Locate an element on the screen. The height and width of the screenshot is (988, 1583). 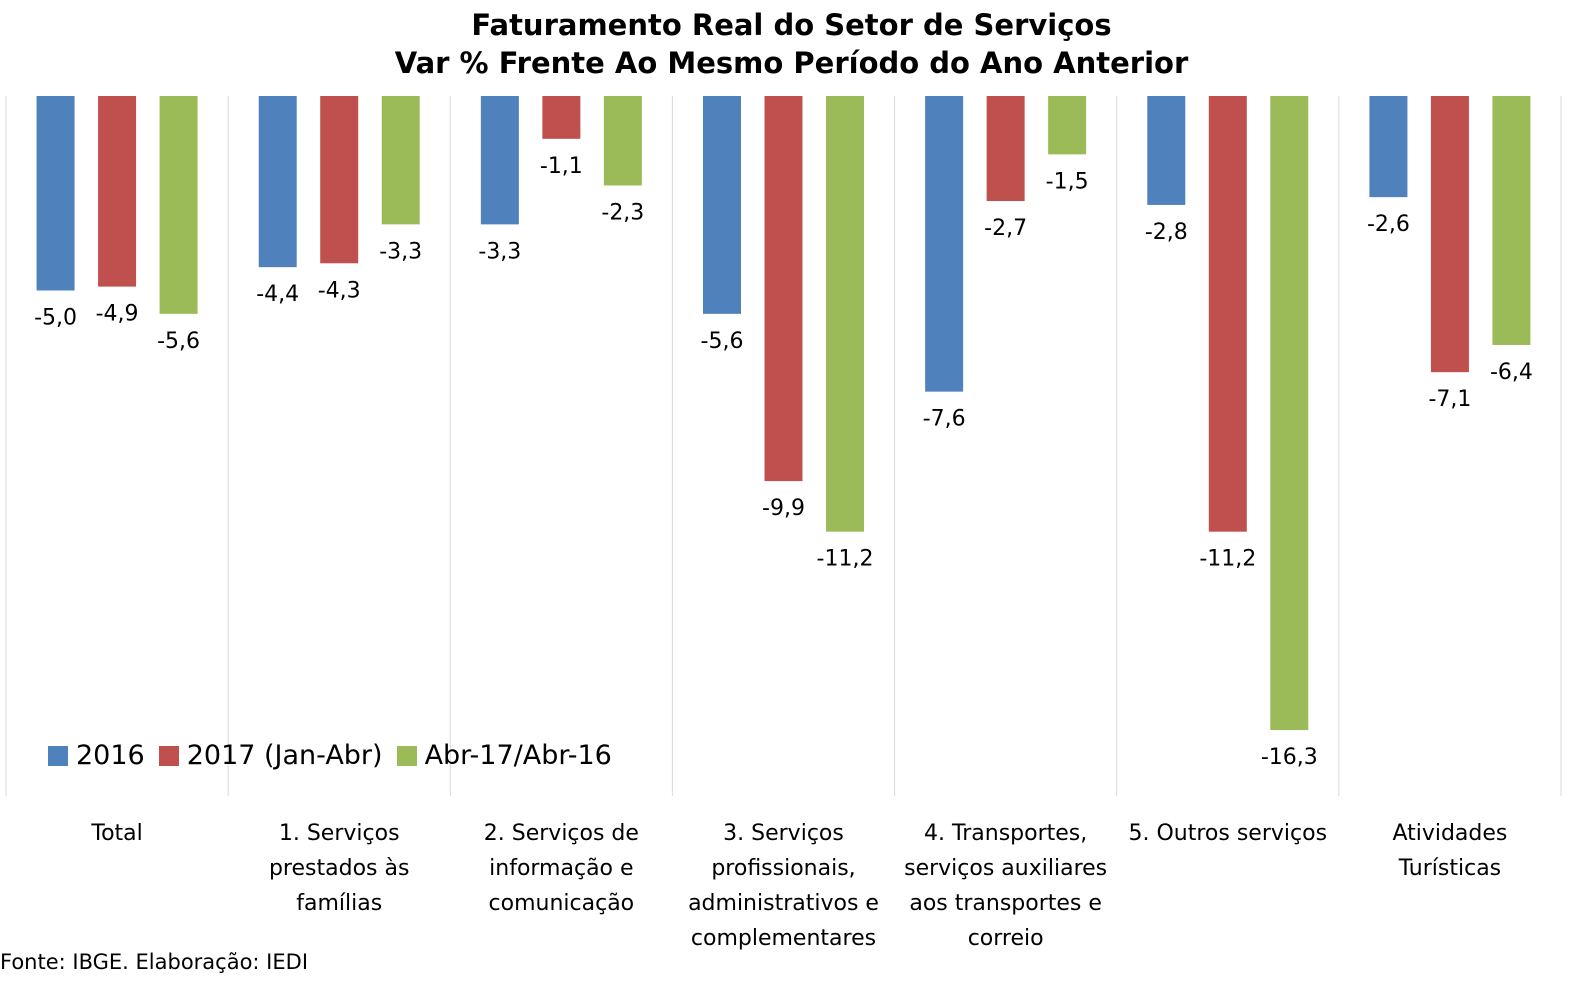
category-label-line: administrativos e is located at coordinates (783, 903).